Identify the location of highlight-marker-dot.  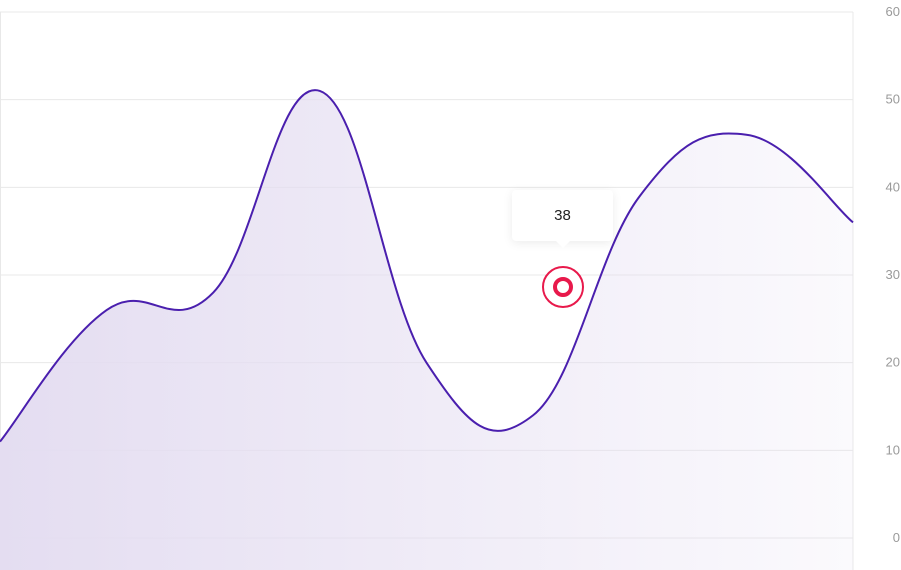
(563, 287).